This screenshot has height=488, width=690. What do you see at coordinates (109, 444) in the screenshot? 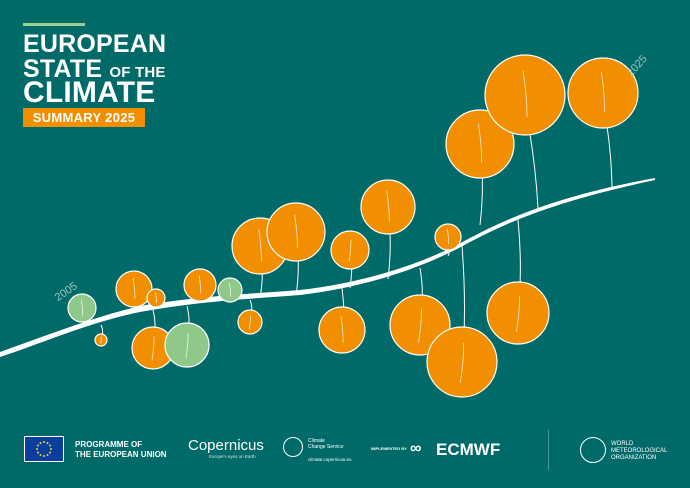
I see `eu-line-1: PROGRAMME OF` at bounding box center [109, 444].